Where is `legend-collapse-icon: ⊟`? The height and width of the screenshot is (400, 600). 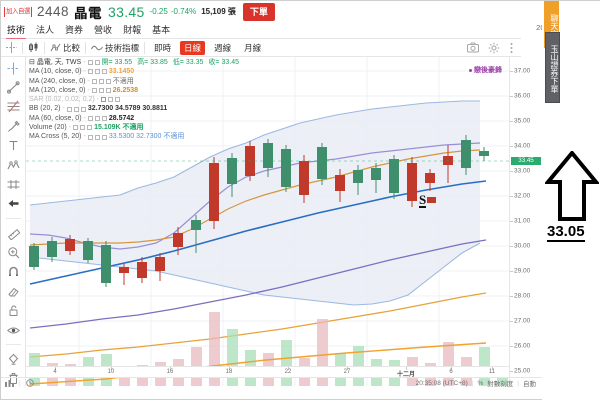 legend-collapse-icon: ⊟ is located at coordinates (32, 62).